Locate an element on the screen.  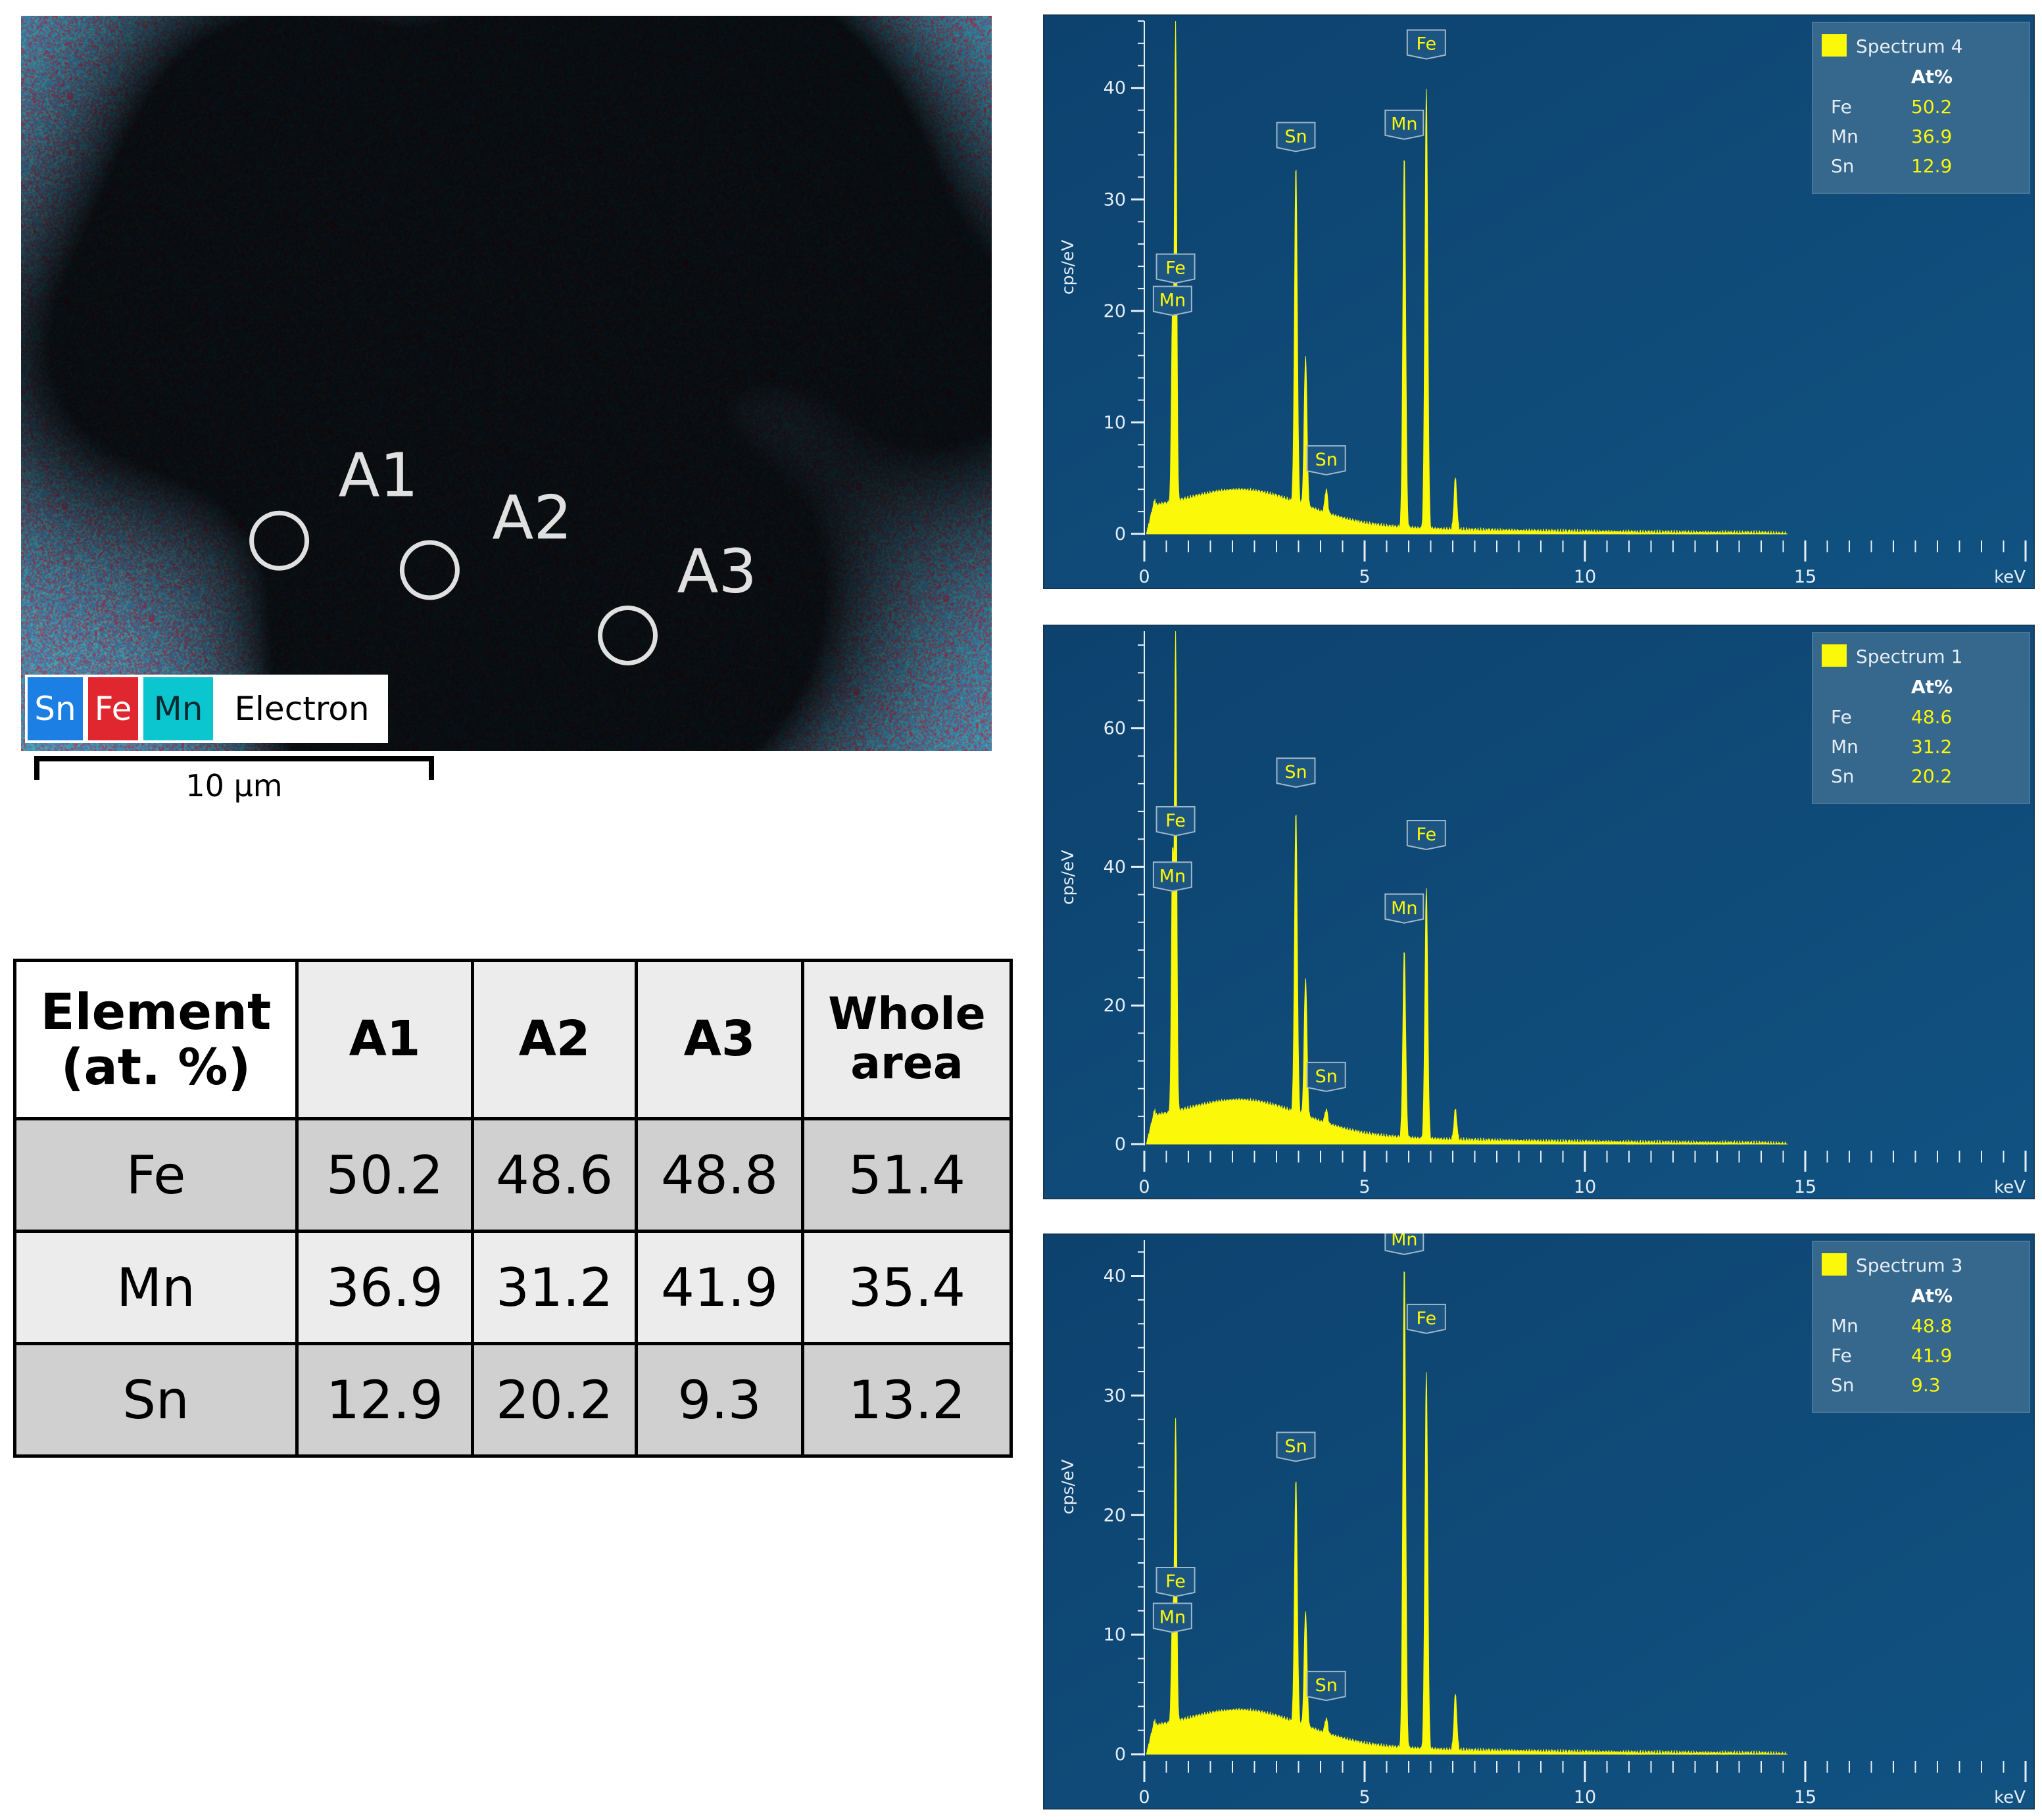
legend-value: 41.9 is located at coordinates (1931, 1355).